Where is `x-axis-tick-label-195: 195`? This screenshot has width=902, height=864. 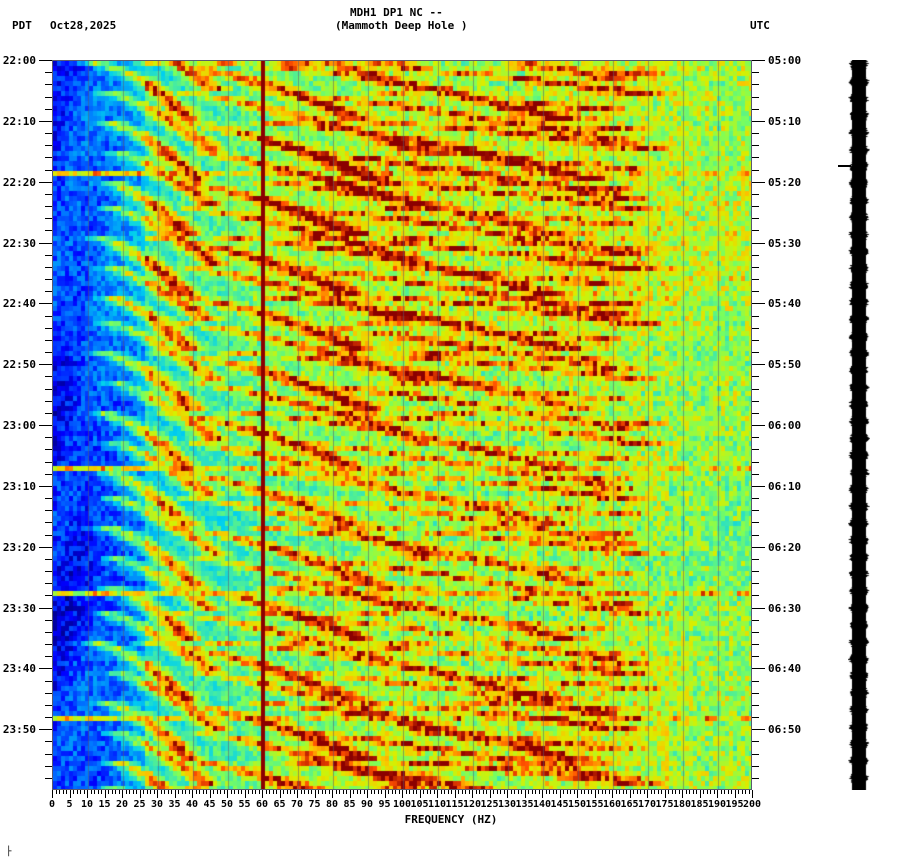
x-axis-tick-label-195: 195 is located at coordinates (734, 804).